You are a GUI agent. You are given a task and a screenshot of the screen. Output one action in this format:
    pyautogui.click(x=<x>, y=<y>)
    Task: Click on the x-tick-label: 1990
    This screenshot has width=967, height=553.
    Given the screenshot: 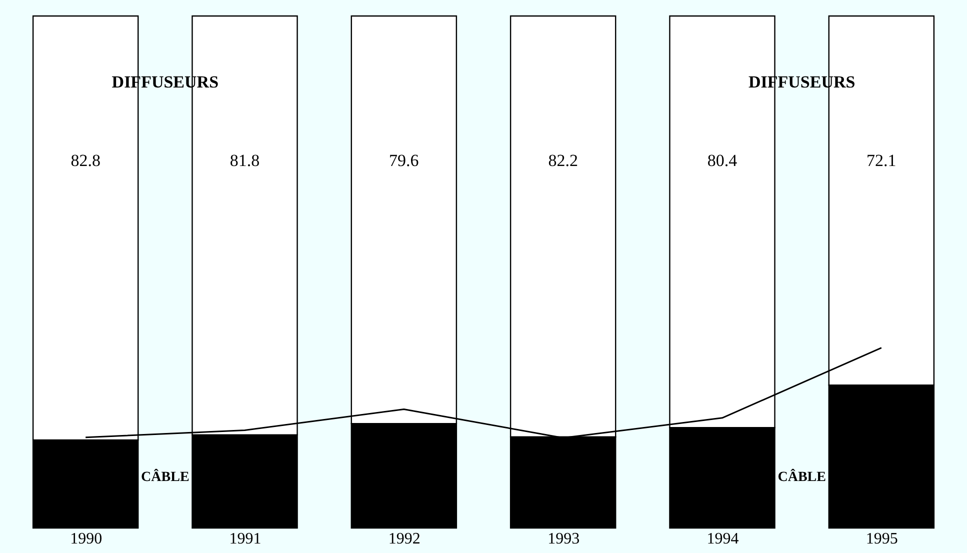 What is the action you would take?
    pyautogui.click(x=86, y=539)
    